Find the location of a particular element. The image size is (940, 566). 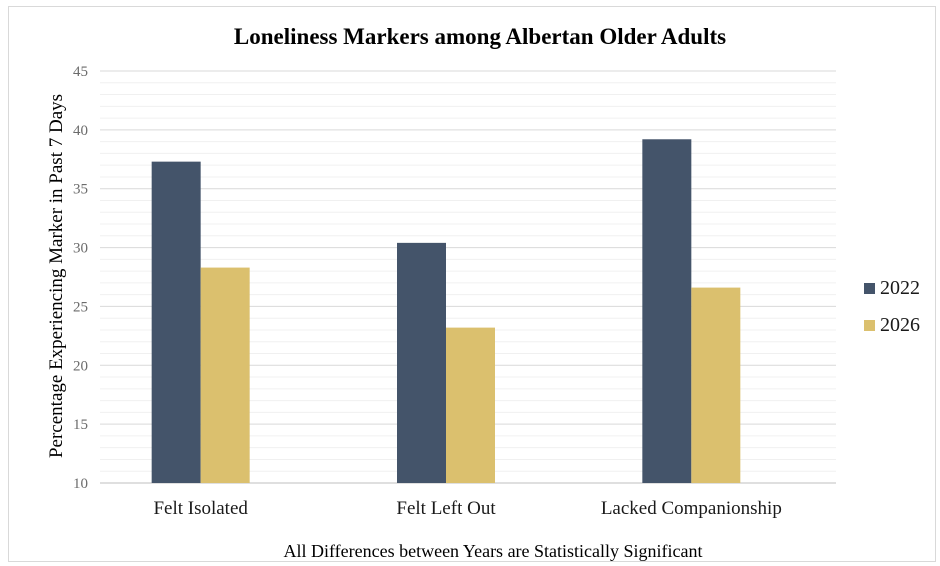

bar-2026-felt-left-out is located at coordinates (470, 405).